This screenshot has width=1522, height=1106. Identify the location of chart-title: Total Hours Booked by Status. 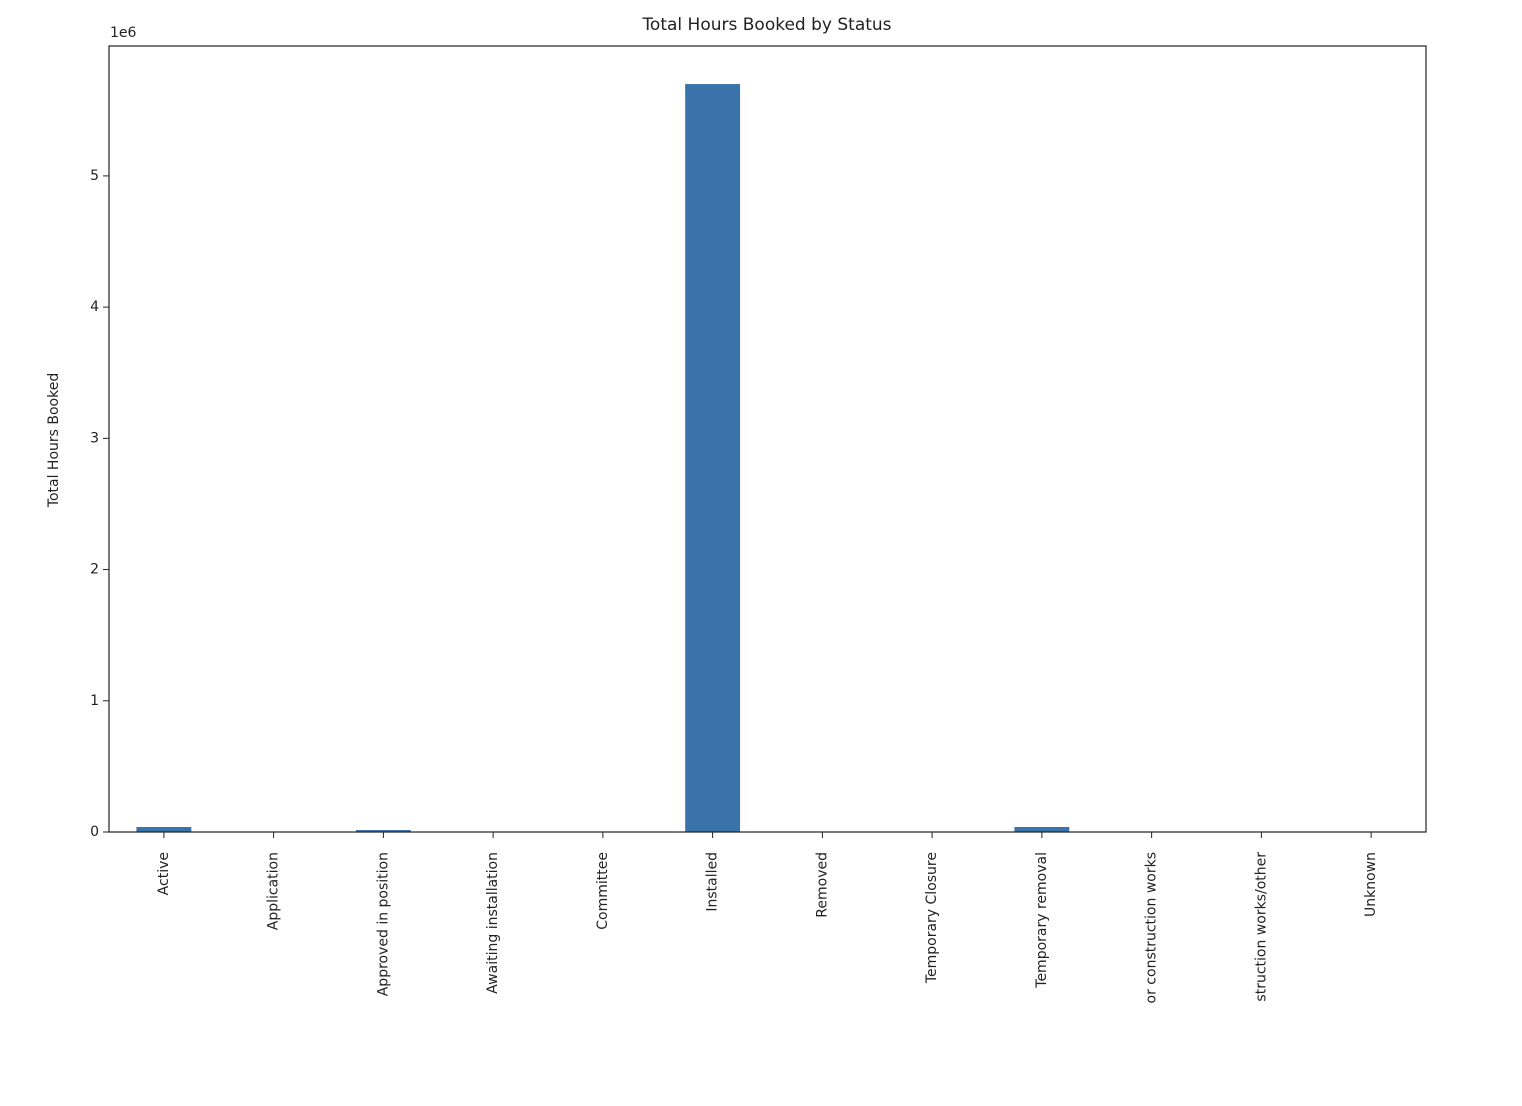
(766, 25).